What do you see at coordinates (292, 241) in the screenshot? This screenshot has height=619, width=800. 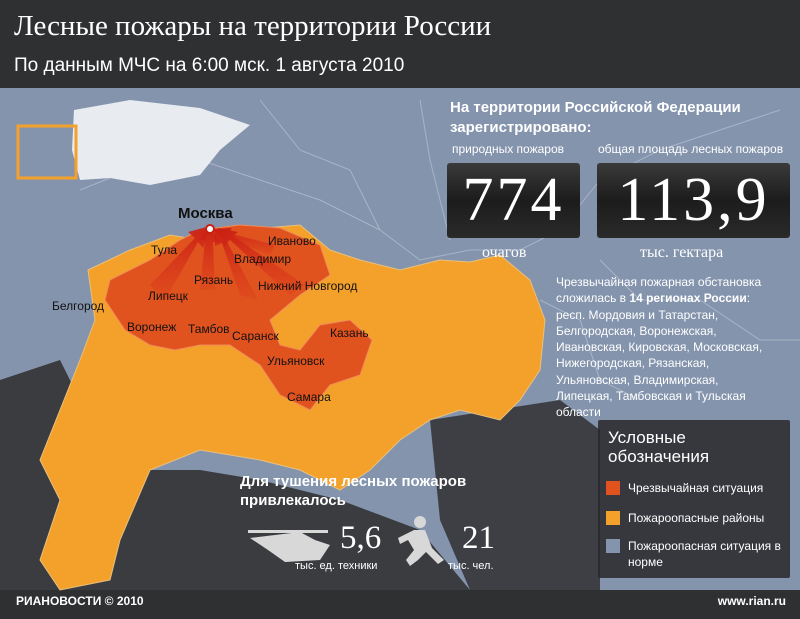 I see `city-label: Иваново` at bounding box center [292, 241].